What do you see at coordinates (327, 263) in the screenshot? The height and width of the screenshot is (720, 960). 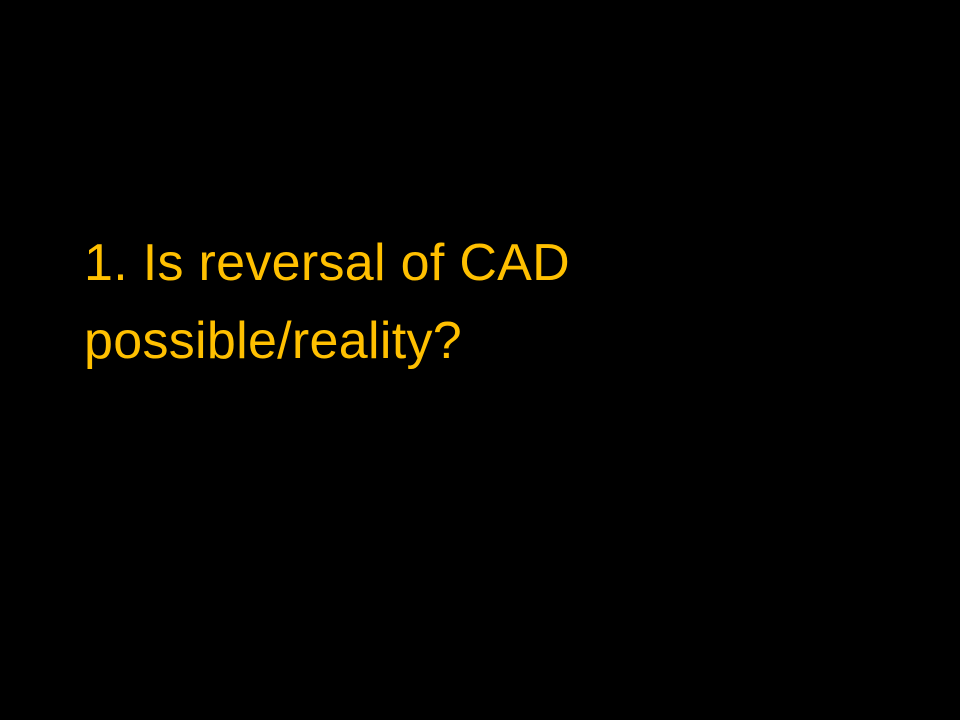 I see `question-line-1: 1. Is reversal of CAD` at bounding box center [327, 263].